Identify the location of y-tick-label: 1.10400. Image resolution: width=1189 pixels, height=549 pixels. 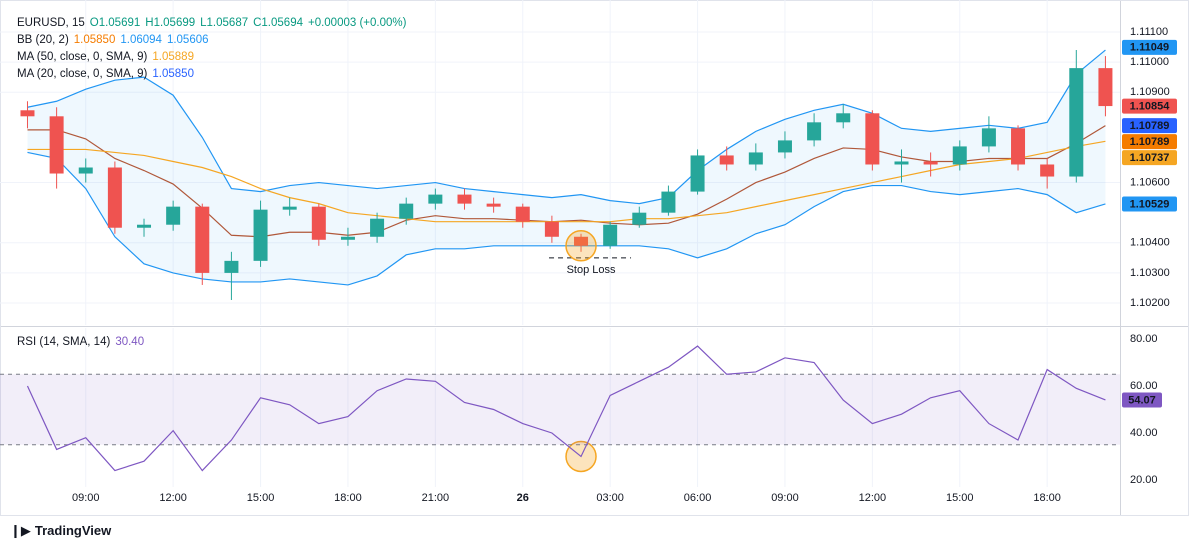
(1150, 243).